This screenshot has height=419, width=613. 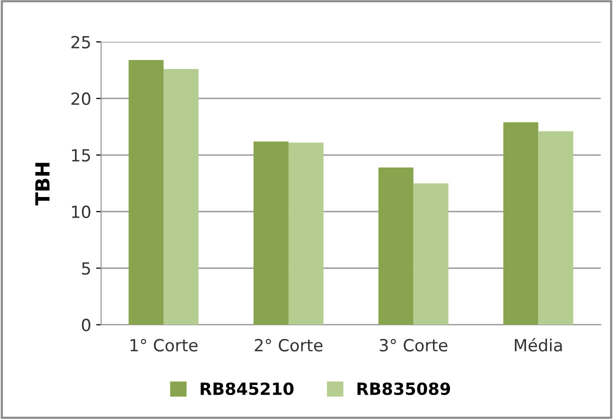 What do you see at coordinates (81, 155) in the screenshot?
I see `y-tick-label: 15` at bounding box center [81, 155].